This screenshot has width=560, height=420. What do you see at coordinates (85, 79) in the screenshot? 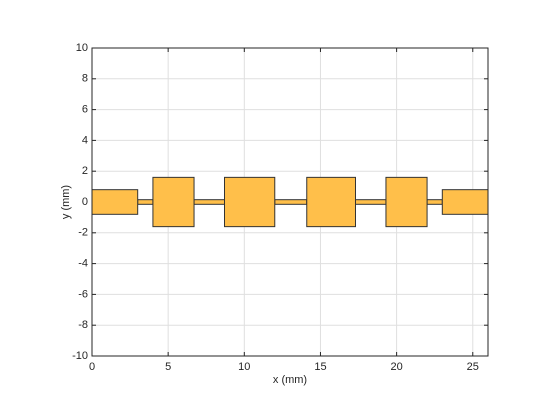
I see `y-tick-label: 8` at bounding box center [85, 79].